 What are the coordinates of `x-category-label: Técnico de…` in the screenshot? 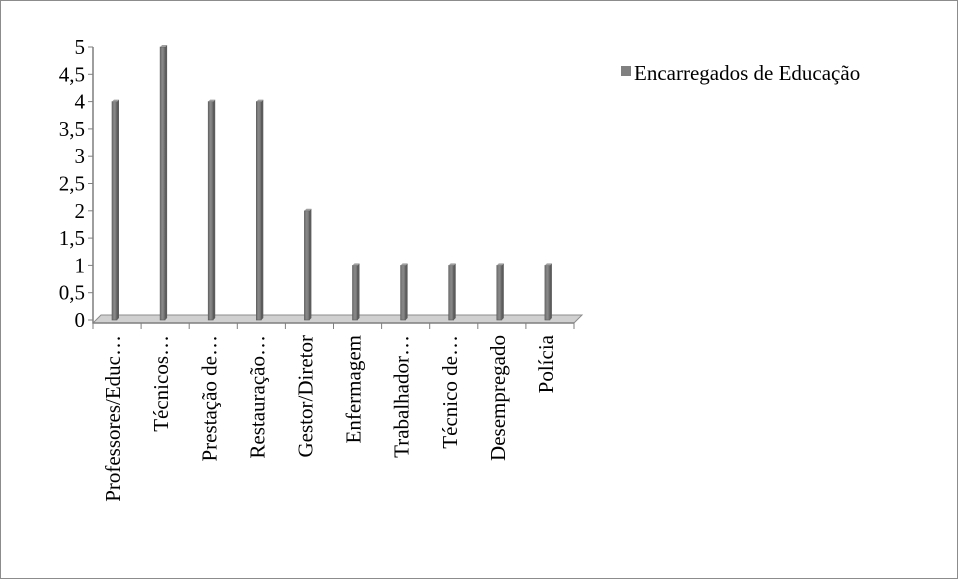 It's located at (450, 392).